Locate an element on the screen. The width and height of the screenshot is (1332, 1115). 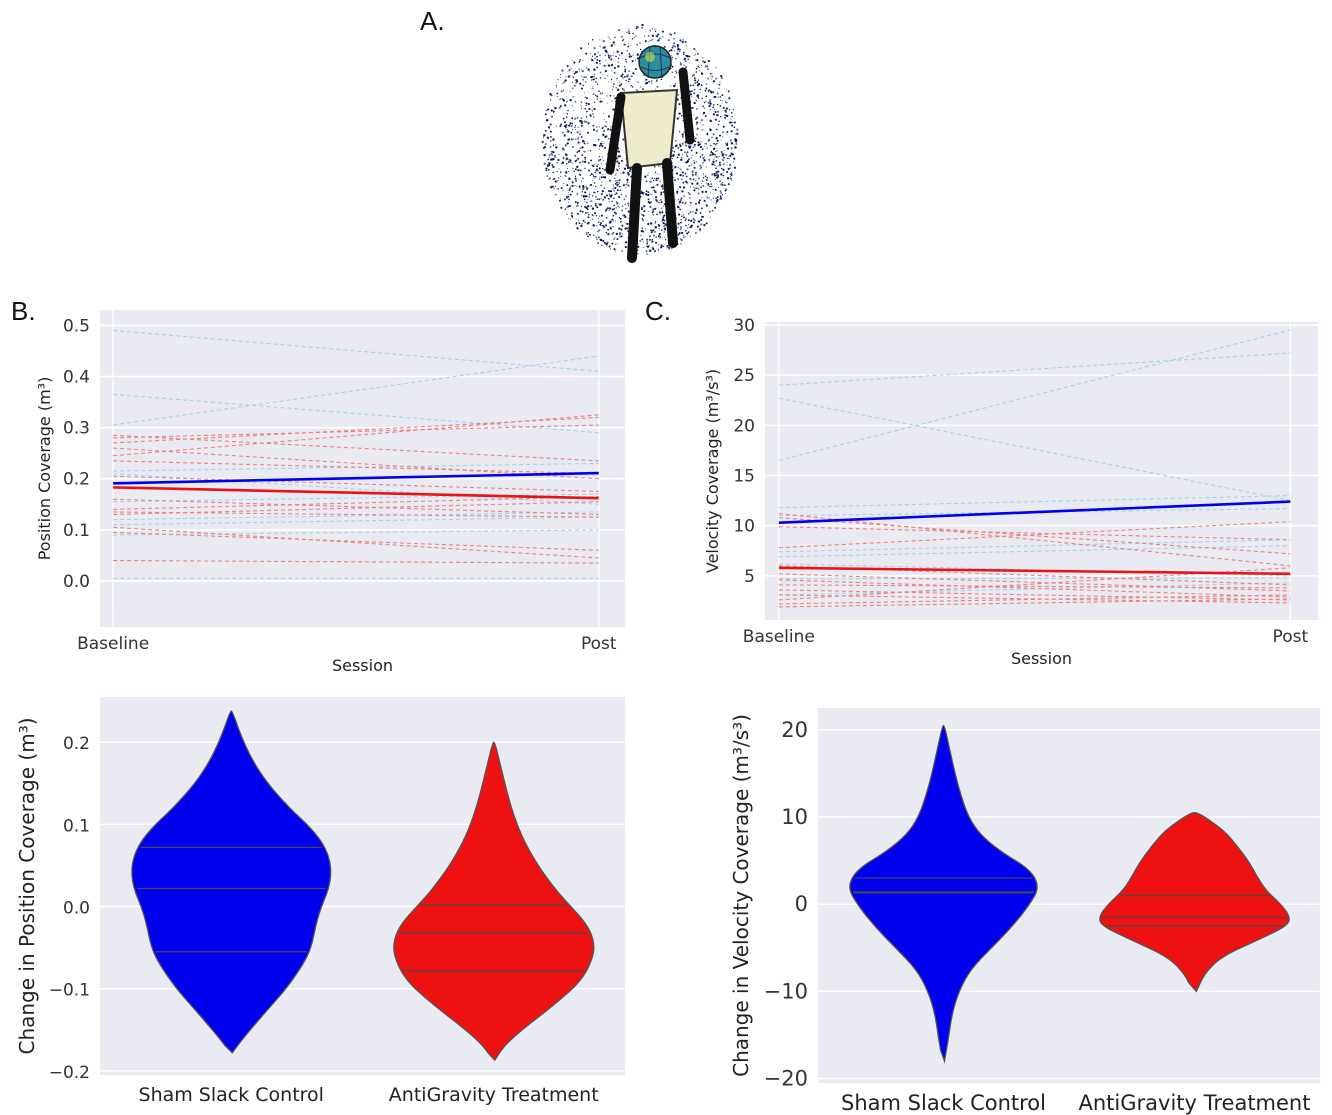
violin-control is located at coordinates (231, 882).